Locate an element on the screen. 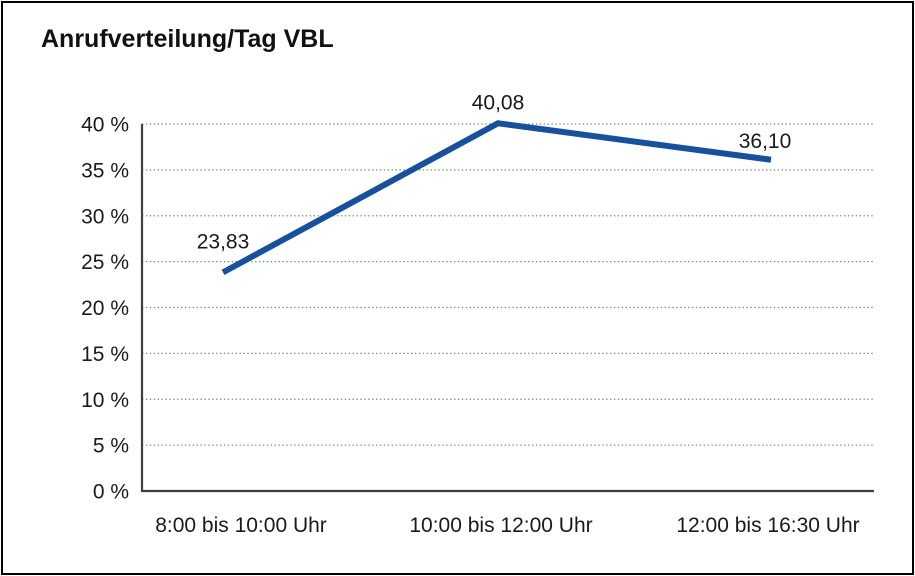 This screenshot has height=576, width=915. y-axis-tick-label: 30 % is located at coordinates (105, 216).